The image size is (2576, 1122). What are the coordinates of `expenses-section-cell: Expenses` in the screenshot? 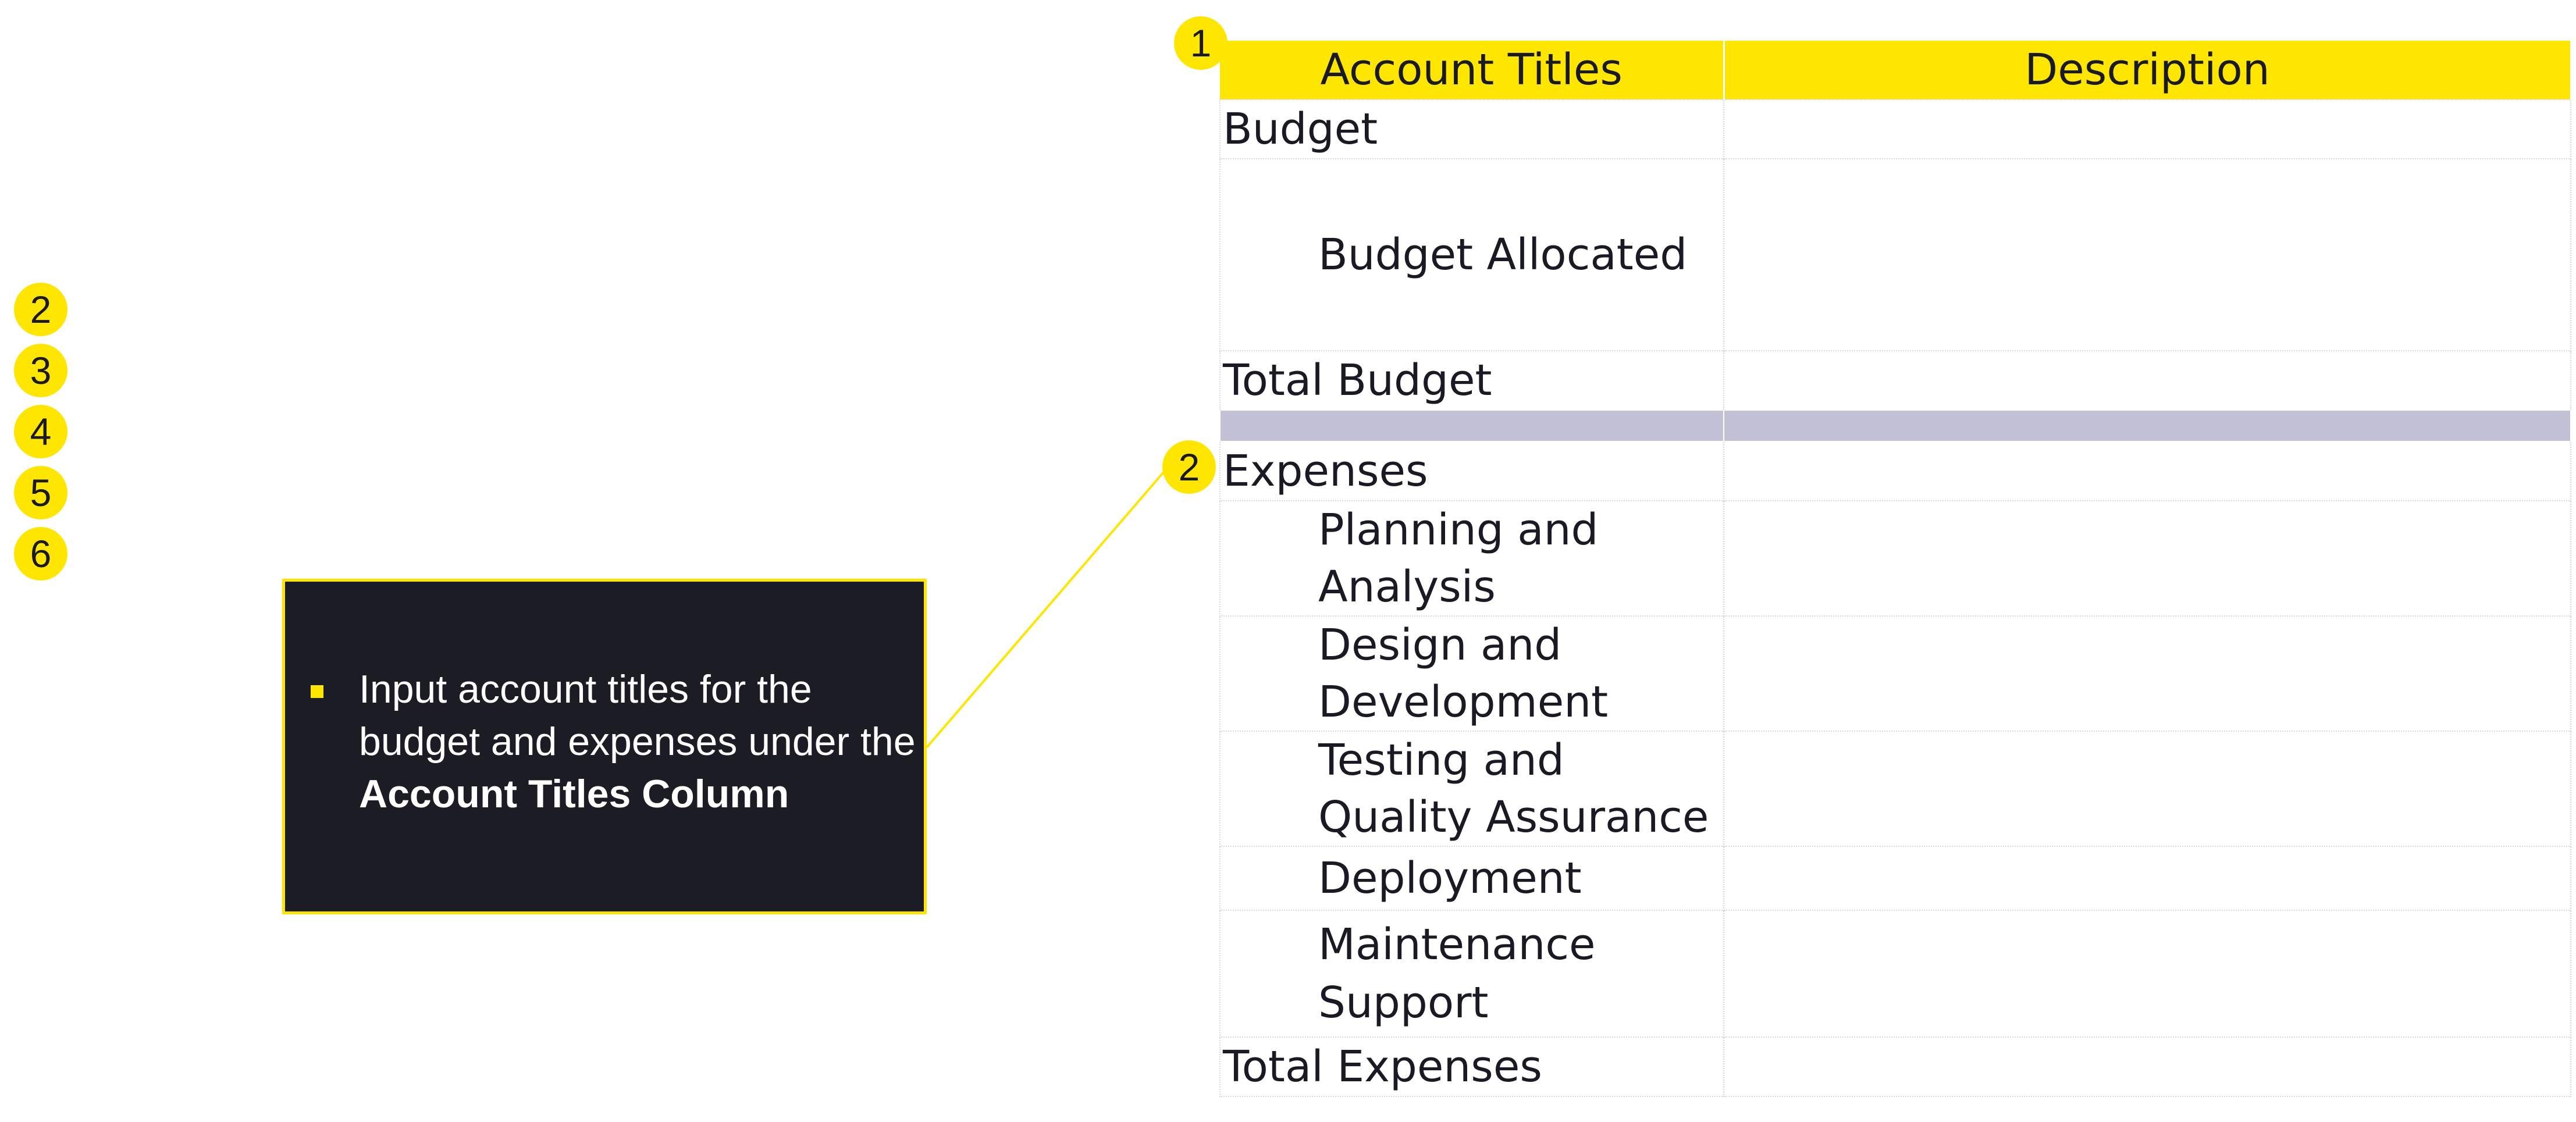 It's located at (1471, 471).